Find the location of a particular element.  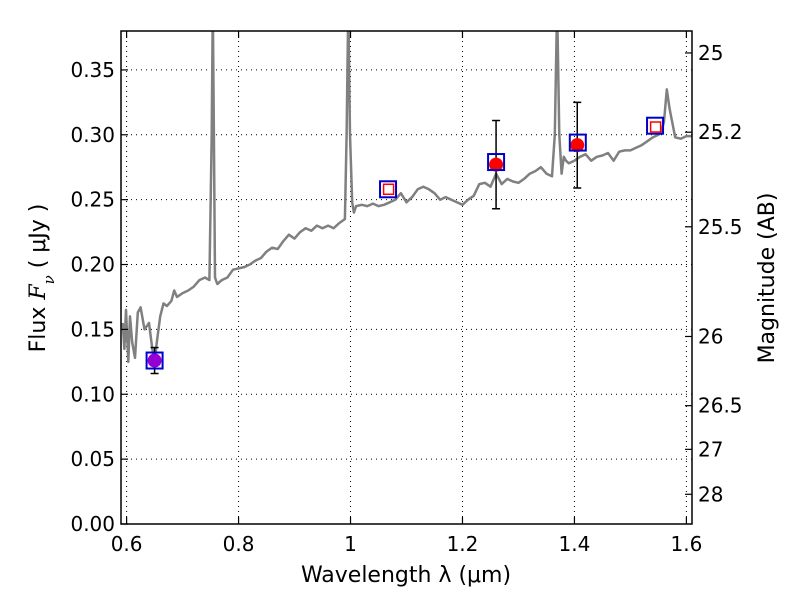

y-tick-label: 0.15 is located at coordinates (92, 329).